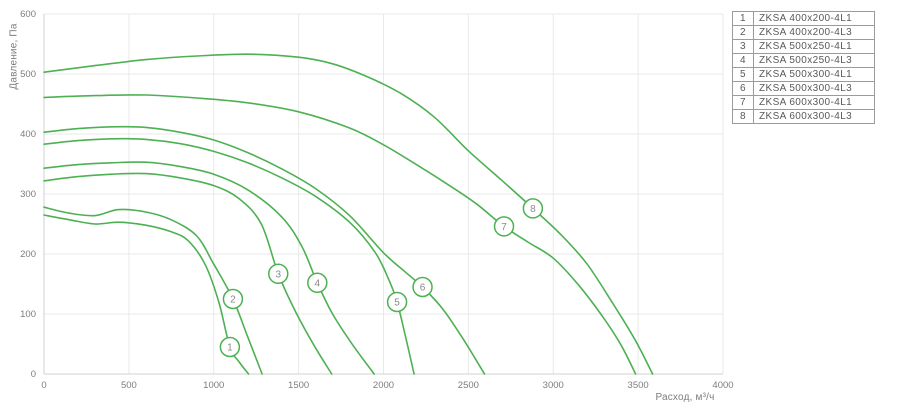  What do you see at coordinates (468, 385) in the screenshot?
I see `x-tick-label: 2500` at bounding box center [468, 385].